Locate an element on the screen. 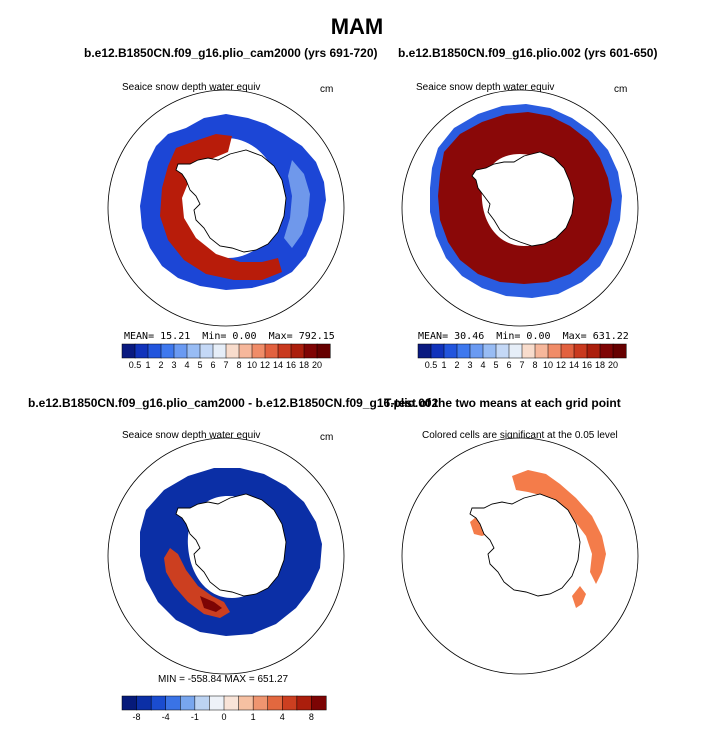  colorbar-2-tick-label: 2 is located at coordinates (456, 365).